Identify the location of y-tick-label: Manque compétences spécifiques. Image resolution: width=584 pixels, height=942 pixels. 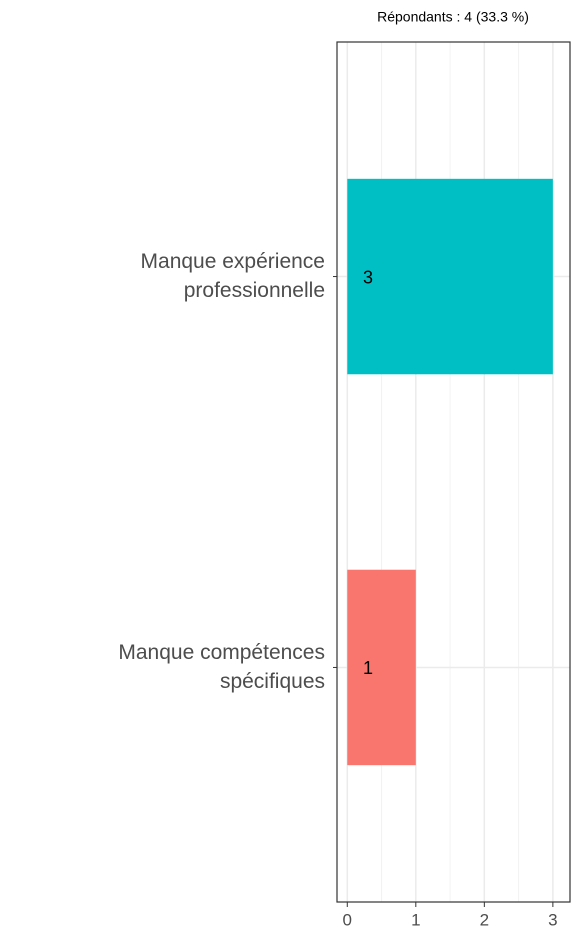
(221, 667).